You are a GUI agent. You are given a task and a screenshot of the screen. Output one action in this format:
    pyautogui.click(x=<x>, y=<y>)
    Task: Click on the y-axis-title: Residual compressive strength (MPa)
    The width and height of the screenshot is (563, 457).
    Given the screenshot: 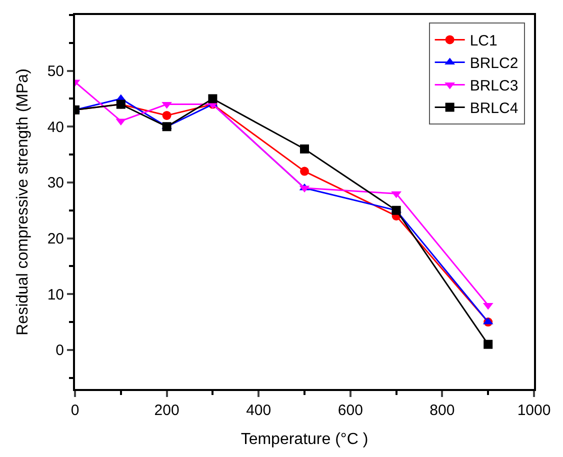 What is the action you would take?
    pyautogui.click(x=23, y=202)
    